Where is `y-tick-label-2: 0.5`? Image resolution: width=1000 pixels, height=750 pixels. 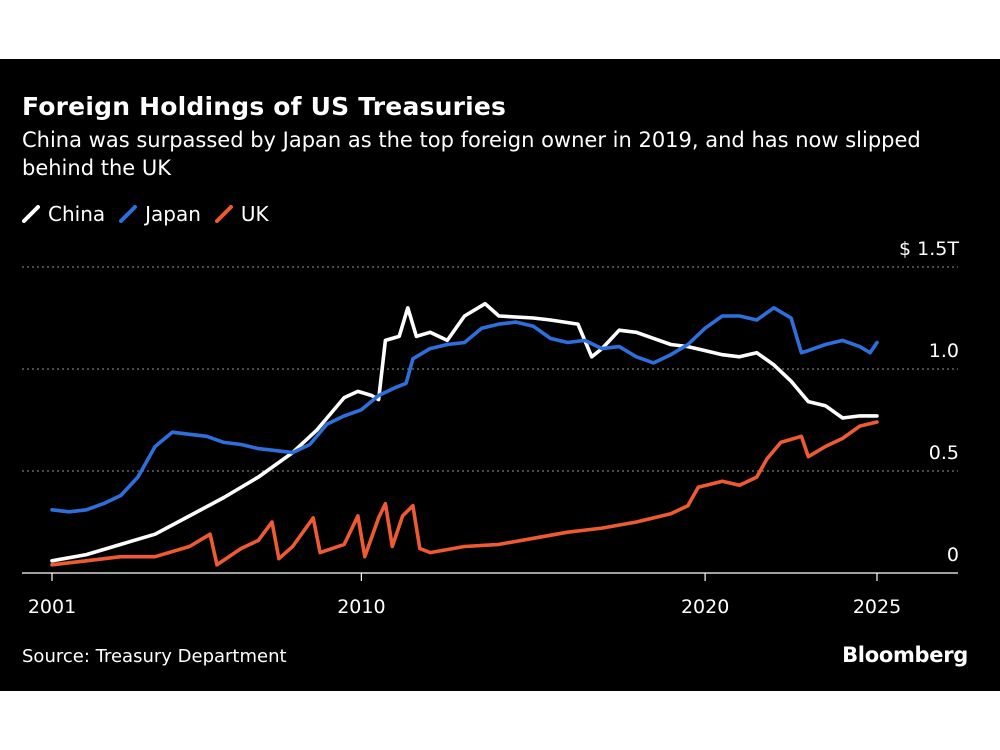
y-tick-label-2: 0.5 is located at coordinates (944, 453).